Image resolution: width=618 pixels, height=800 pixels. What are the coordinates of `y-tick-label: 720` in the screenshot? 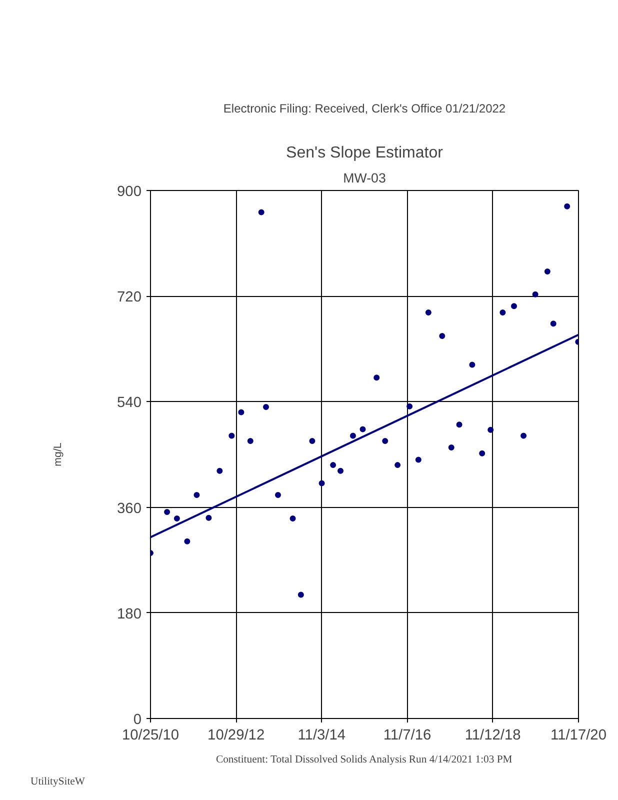 It's located at (129, 298).